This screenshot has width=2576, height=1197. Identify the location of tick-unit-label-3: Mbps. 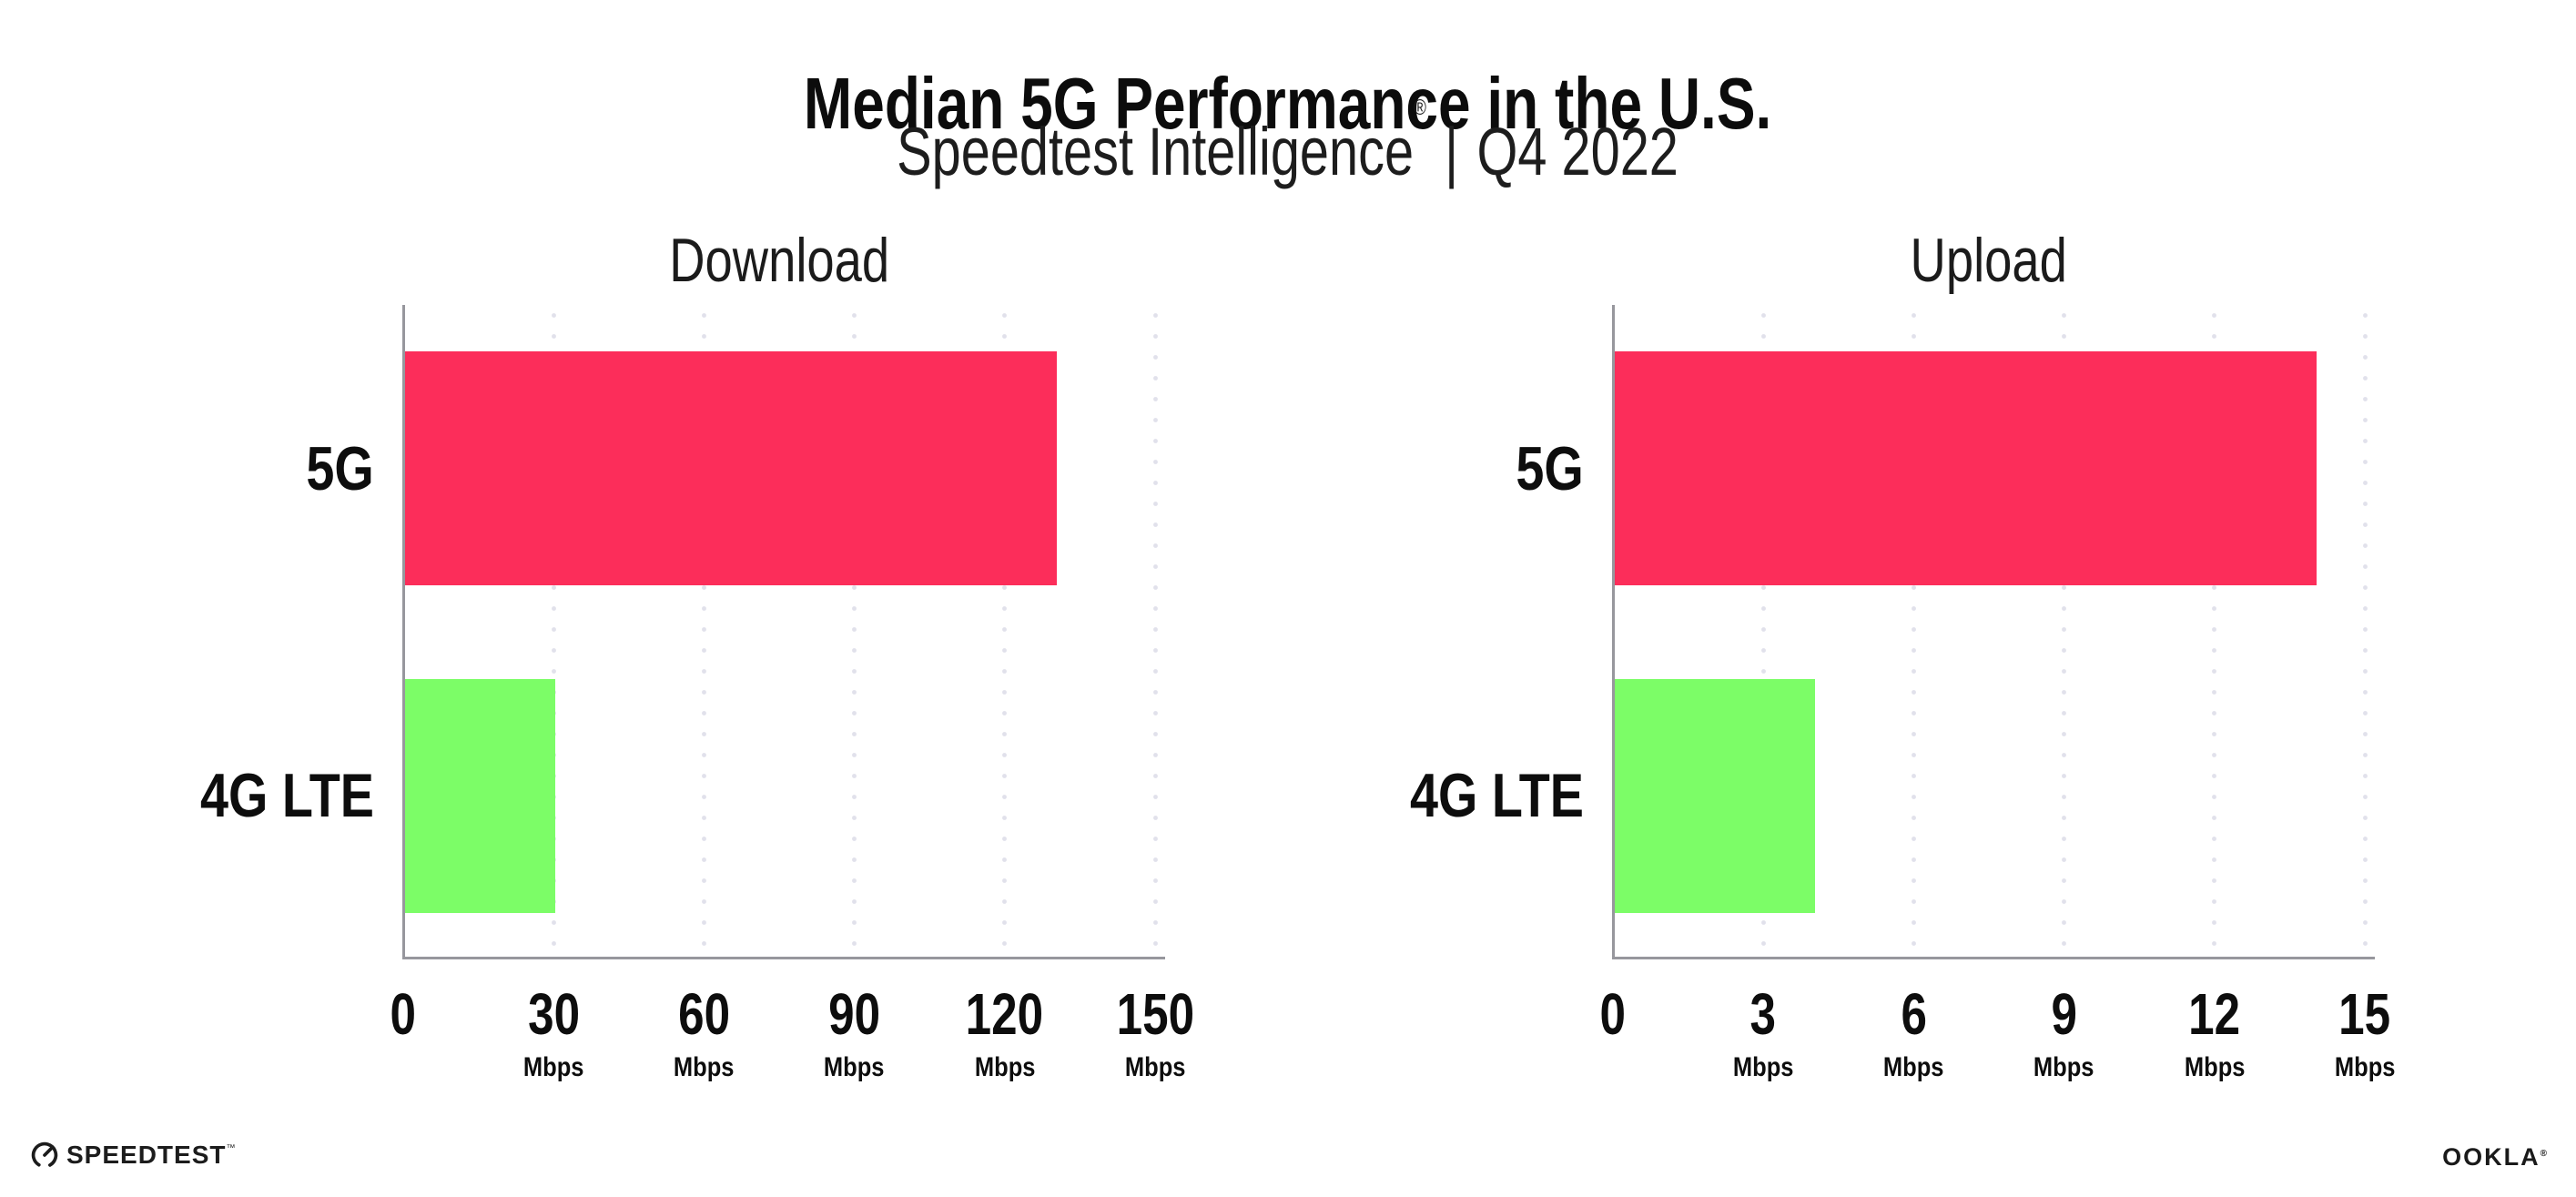
(1763, 1067).